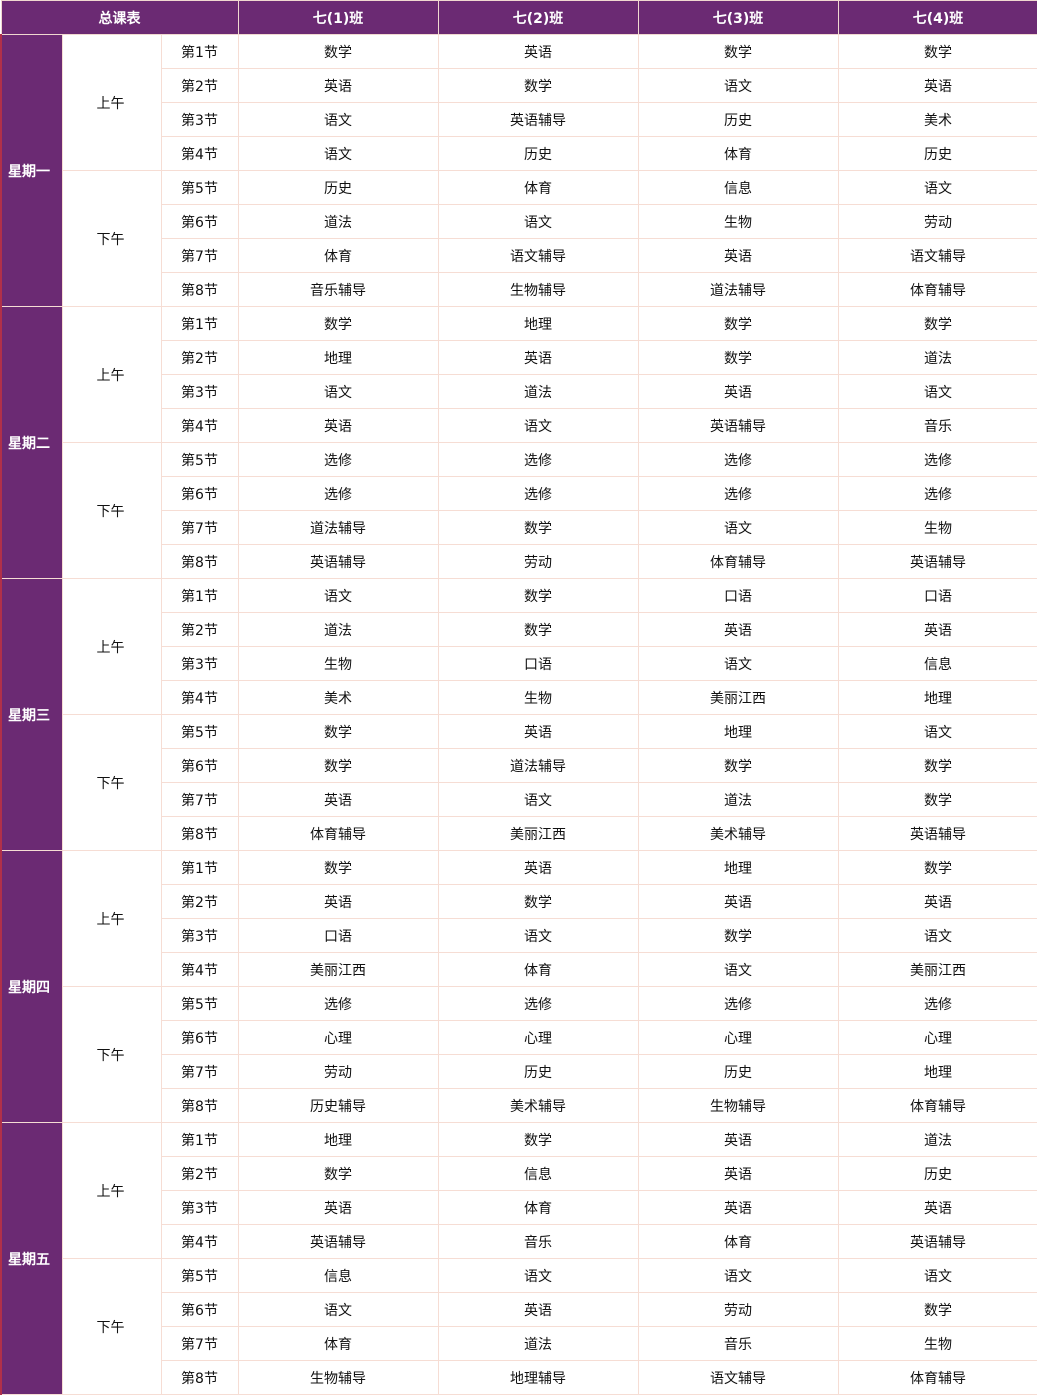  I want to click on table-row: 下午 第5节 信息 语文 语文 语文, so click(519, 1326).